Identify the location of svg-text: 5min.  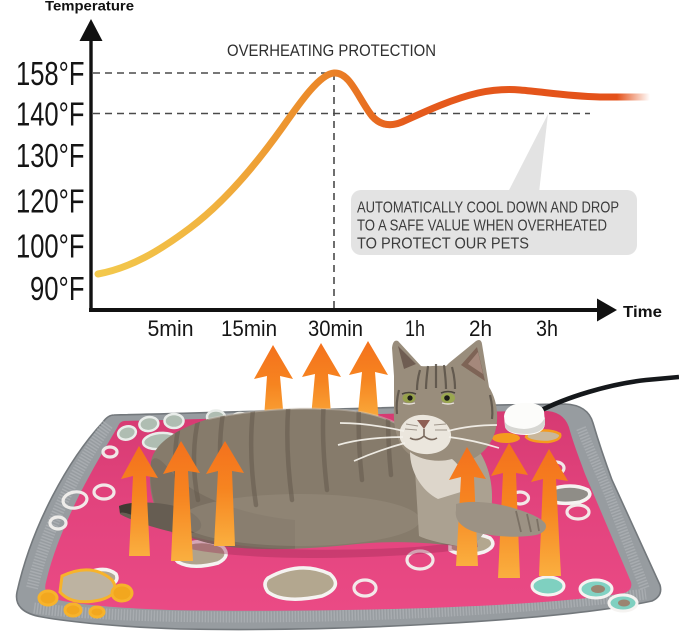
(171, 328).